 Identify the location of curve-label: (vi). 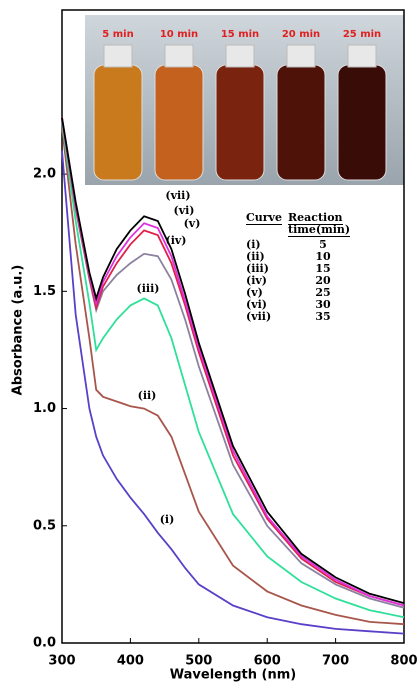
(184, 210).